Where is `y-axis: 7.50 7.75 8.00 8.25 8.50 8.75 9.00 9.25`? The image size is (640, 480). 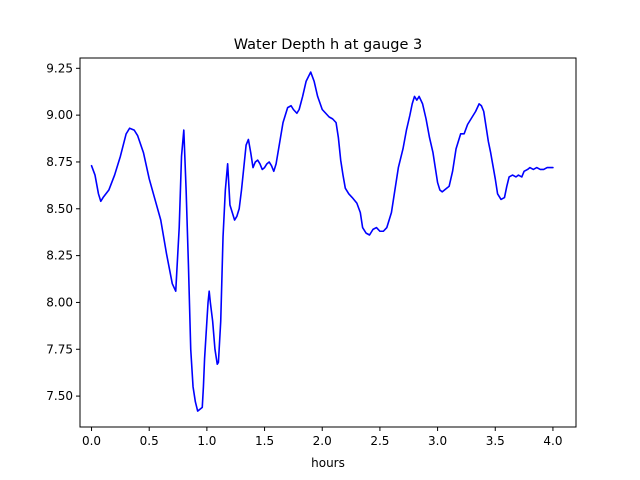 y-axis: 7.50 7.75 8.00 8.25 8.50 8.75 9.00 9.25 is located at coordinates (63, 232).